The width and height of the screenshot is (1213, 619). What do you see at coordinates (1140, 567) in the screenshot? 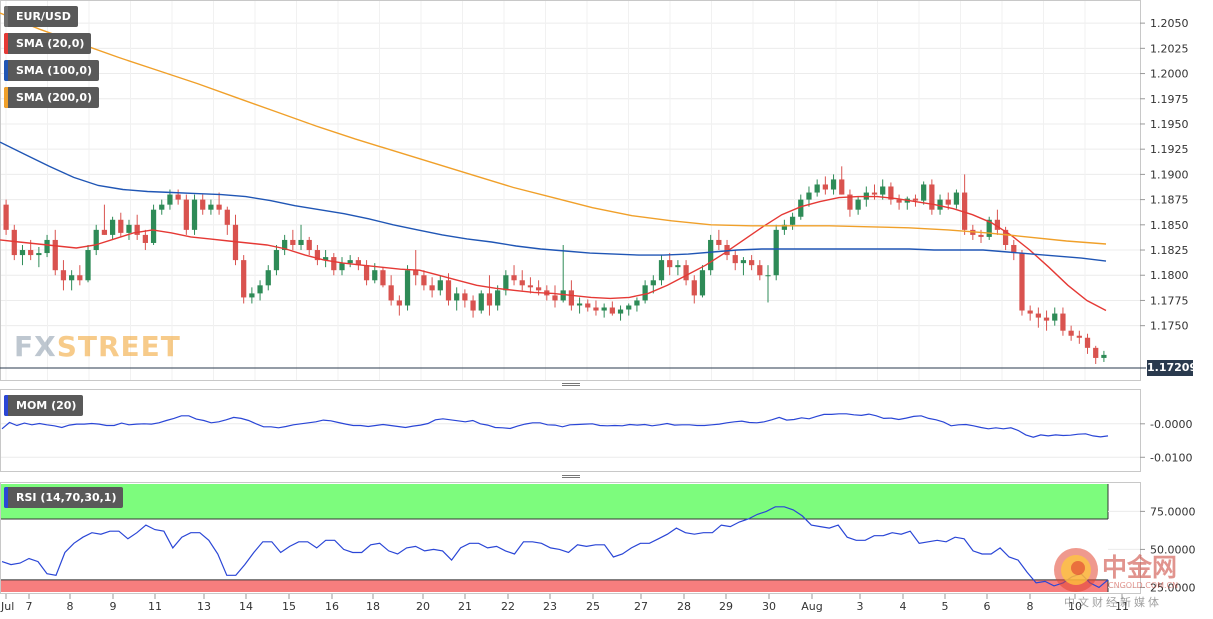
I see `cngold-watermark-title: 中金网` at bounding box center [1140, 567].